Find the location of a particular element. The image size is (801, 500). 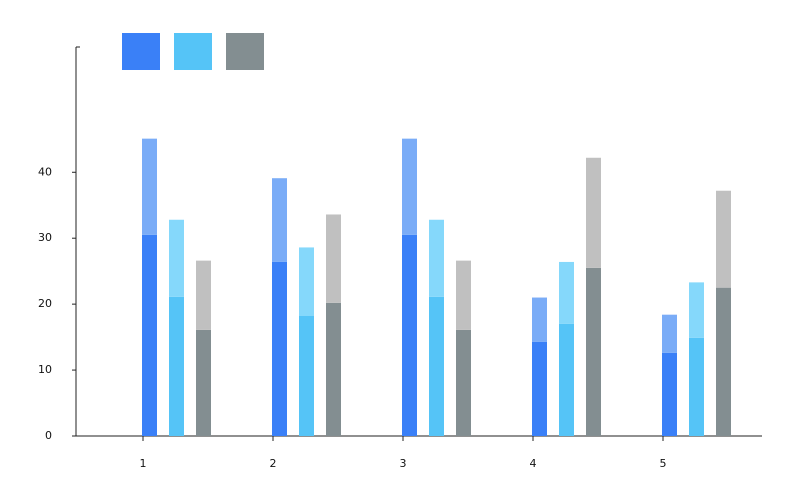

x-tick-label: 5 is located at coordinates (663, 463).